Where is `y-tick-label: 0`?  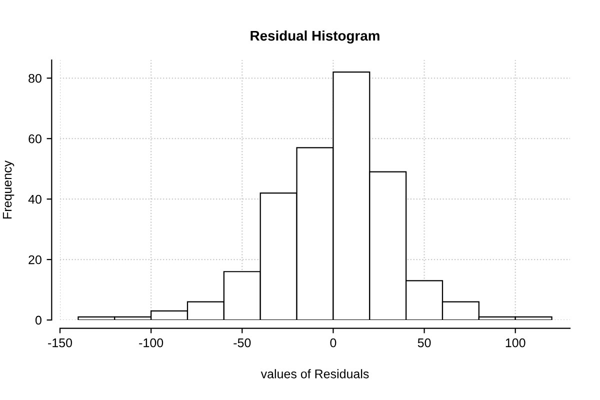
y-tick-label: 0 is located at coordinates (38, 320).